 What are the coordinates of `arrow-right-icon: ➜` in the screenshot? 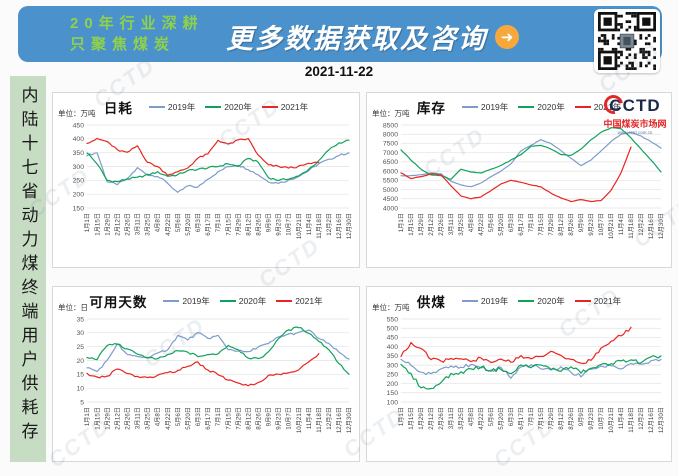 It's located at (507, 36).